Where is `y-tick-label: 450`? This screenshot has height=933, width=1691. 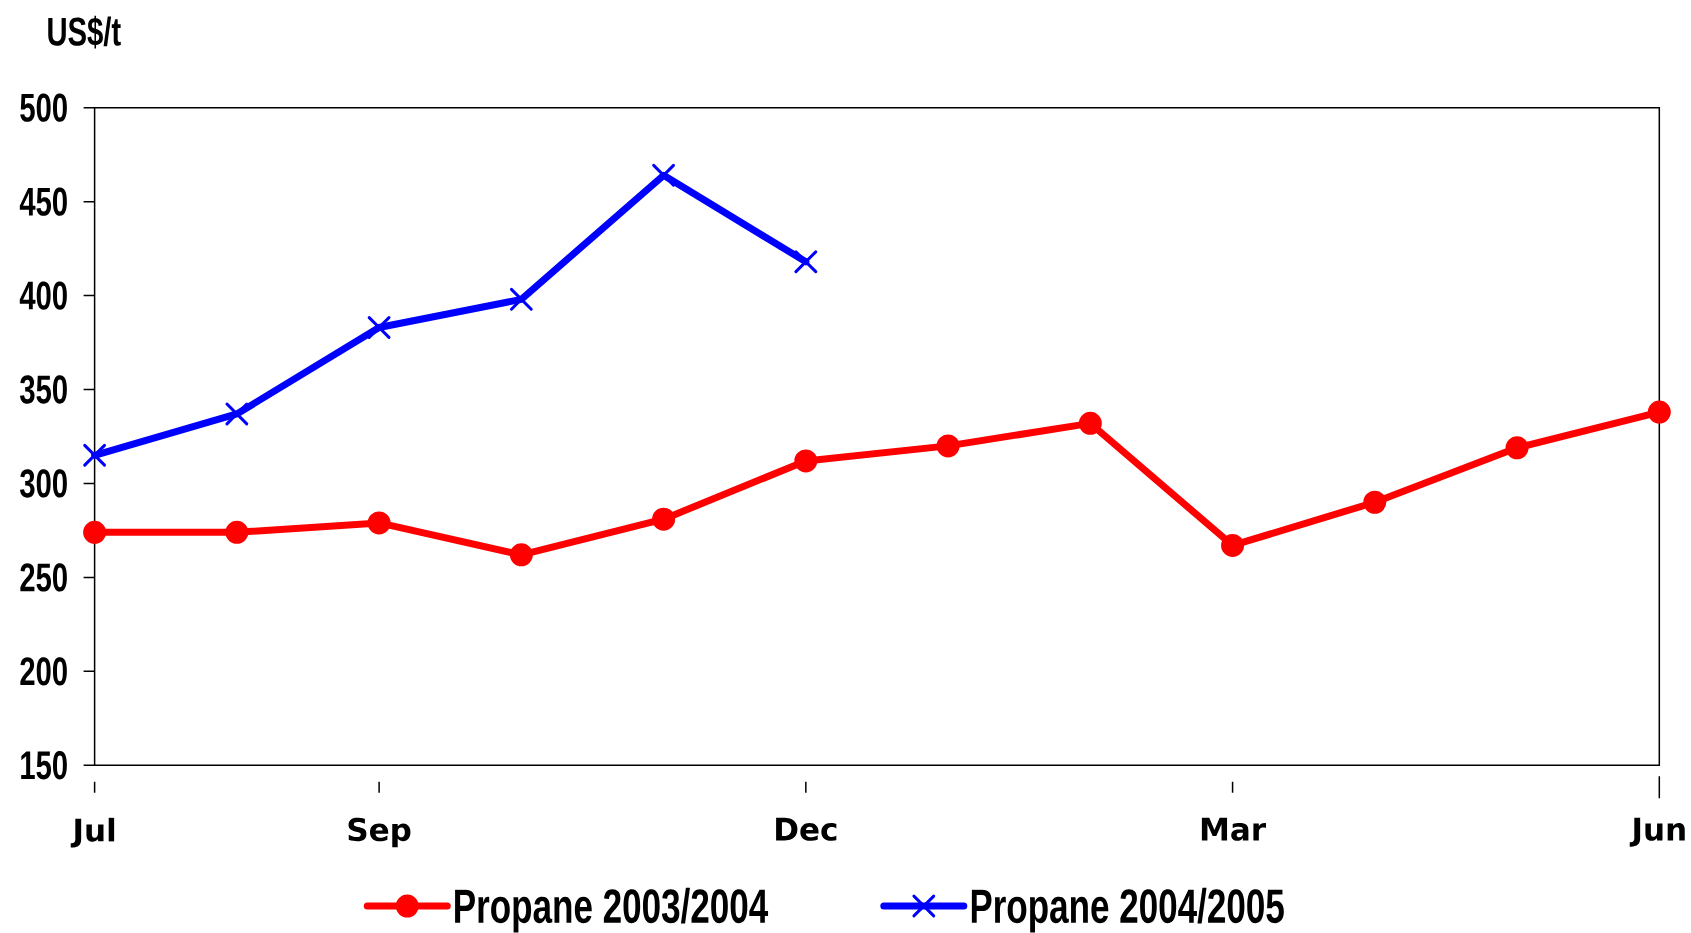
y-tick-label: 450 is located at coordinates (43, 201).